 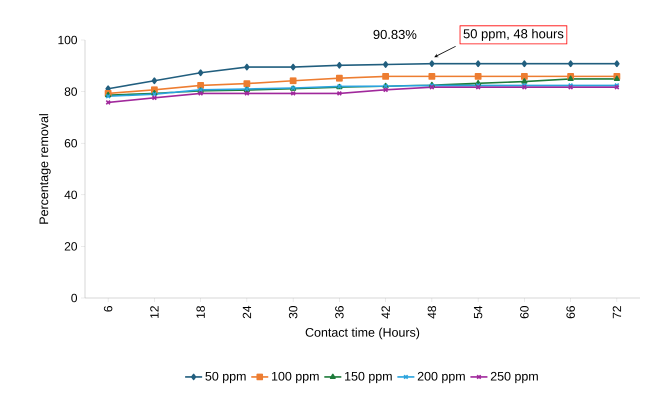 I want to click on x-tick-label: 54, so click(x=478, y=312).